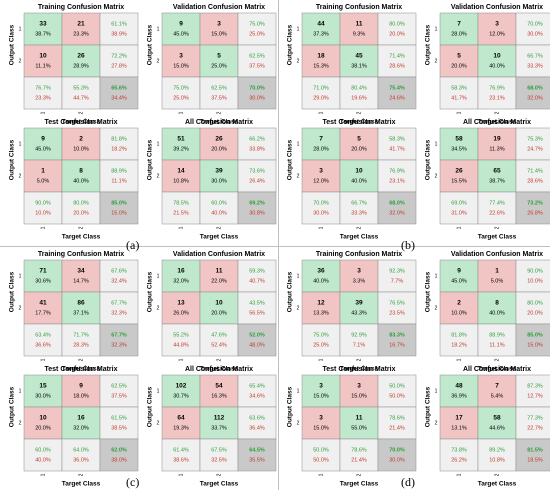  Describe the element at coordinates (496, 149) in the screenshot. I see `cell-percent: 11.3%` at that location.